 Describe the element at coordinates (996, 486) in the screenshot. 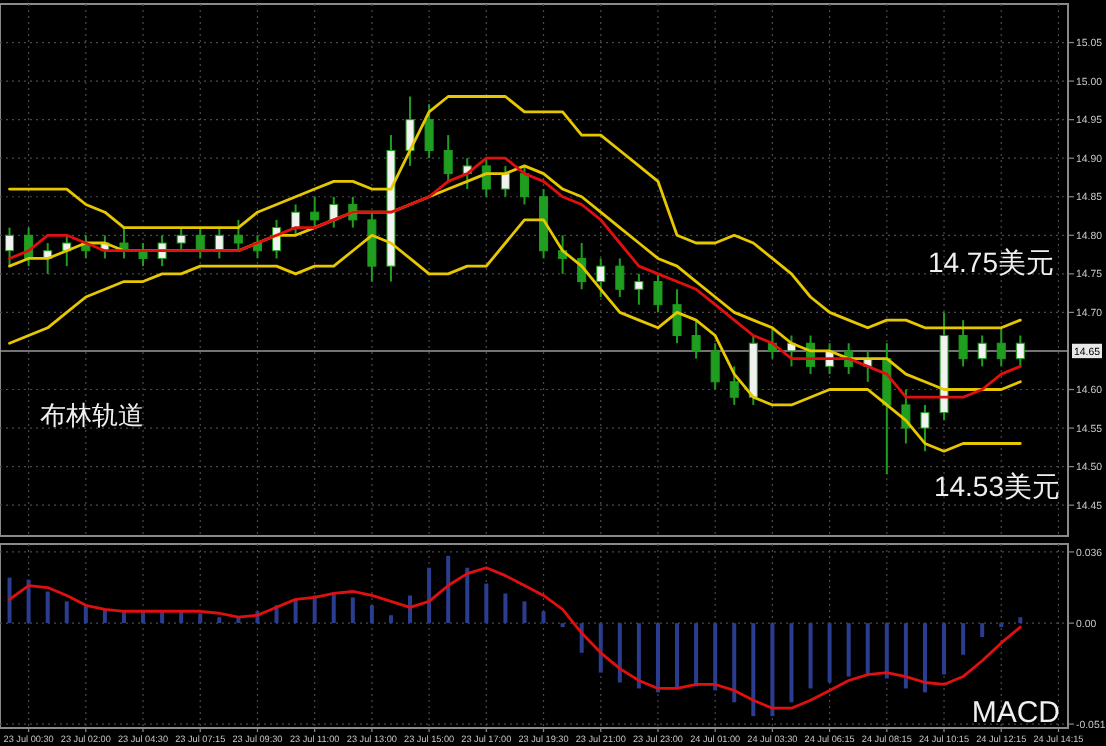

I see `annotation: 14.53美元` at that location.